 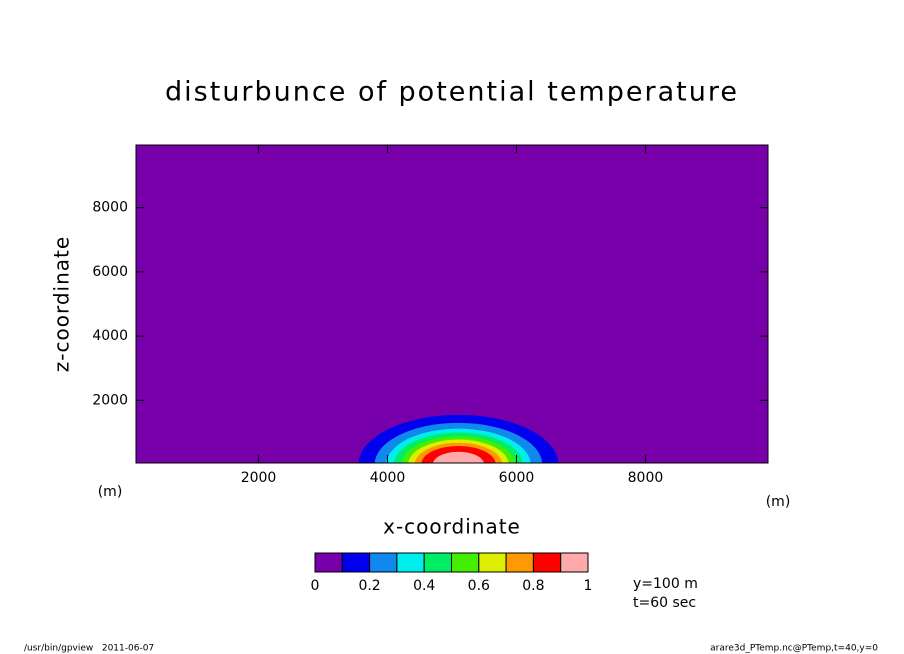 I want to click on footer: arare3d_PTemp.nc@PTemp,t=40,y=0, so click(x=794, y=649).